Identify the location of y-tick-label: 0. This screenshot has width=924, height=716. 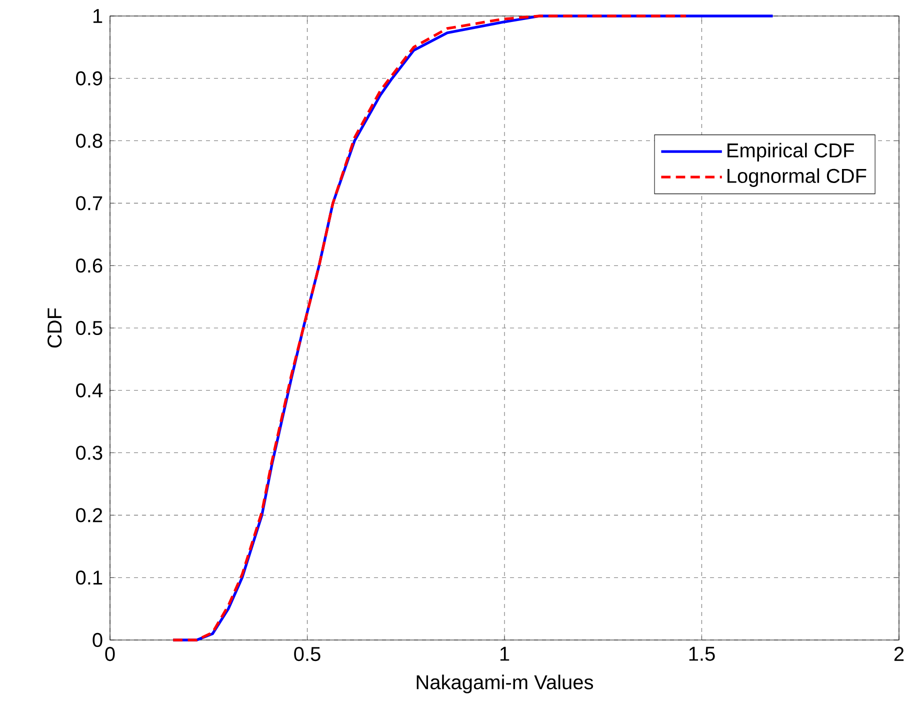
(97, 640).